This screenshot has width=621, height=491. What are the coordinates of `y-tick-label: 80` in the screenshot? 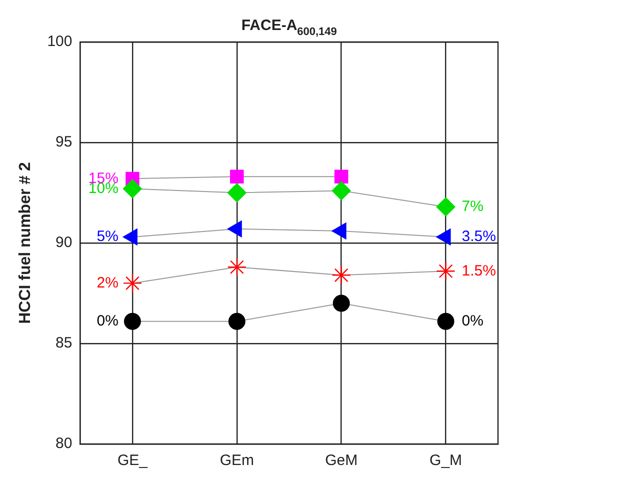 It's located at (64, 443).